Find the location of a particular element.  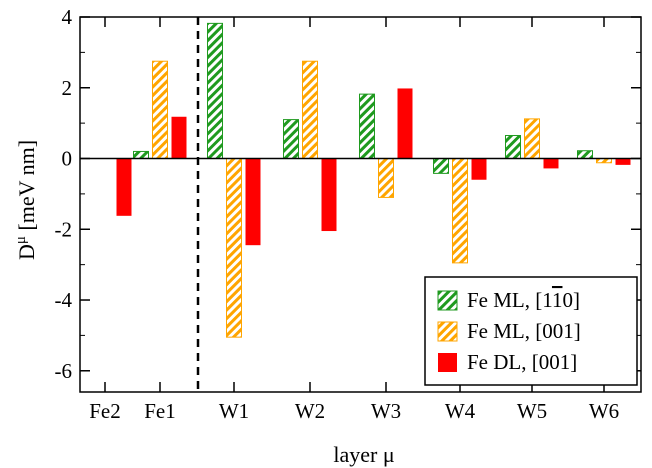

y-tick-label: 0 is located at coordinates (67, 159).